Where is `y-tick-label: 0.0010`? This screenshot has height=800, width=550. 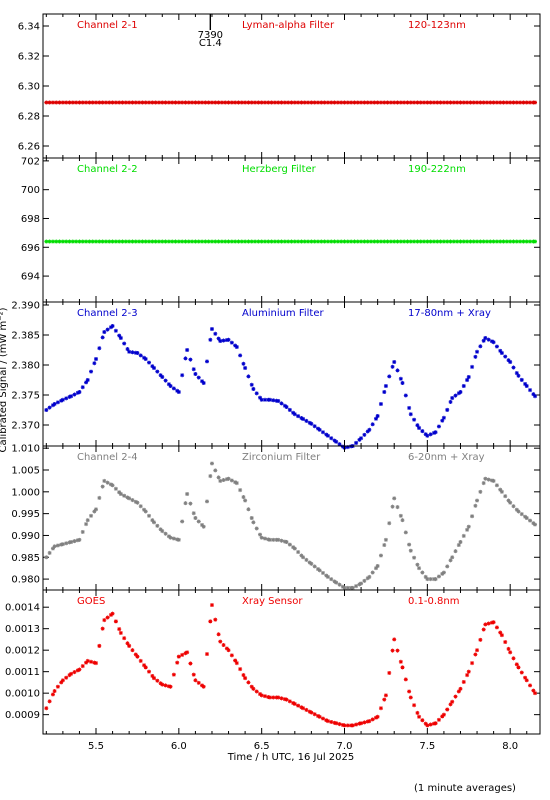 y-tick-label: 0.0010 is located at coordinates (22, 694).